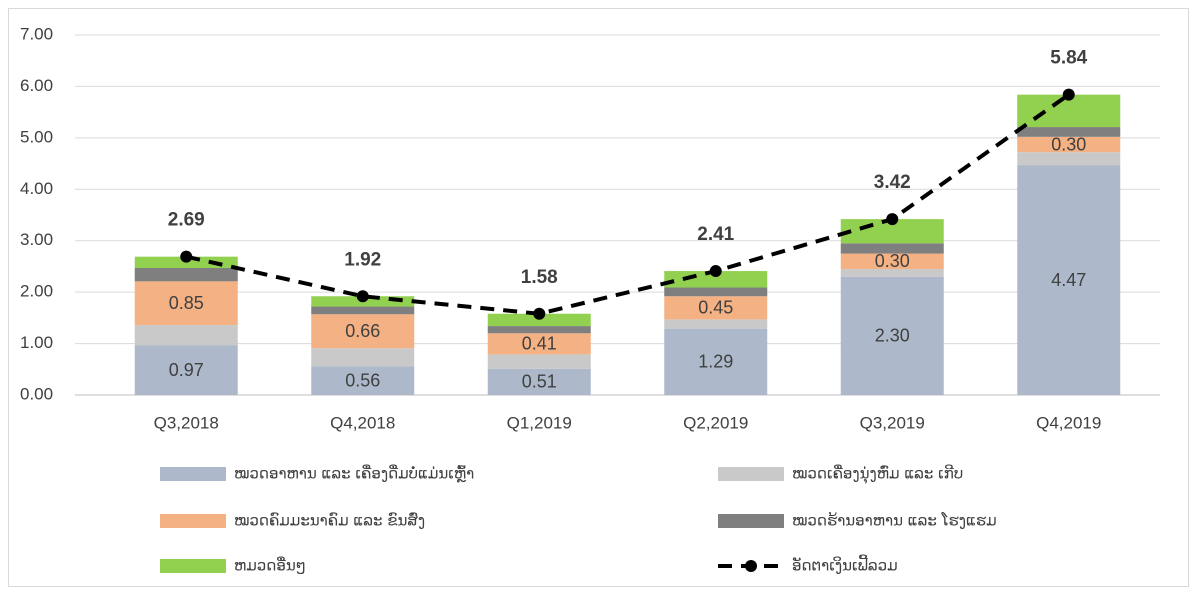  I want to click on y-tick-label: 3.00, so click(36, 239).